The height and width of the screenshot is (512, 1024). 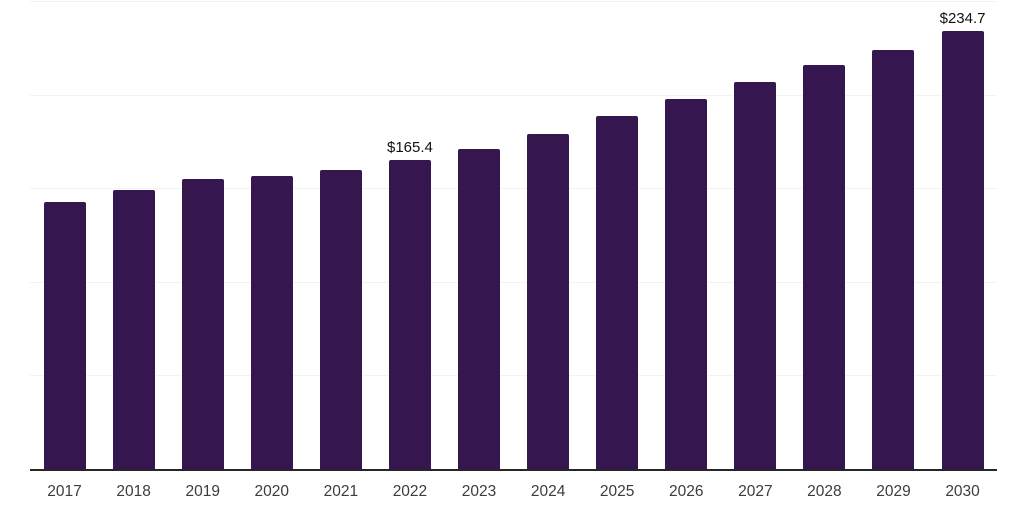 What do you see at coordinates (548, 301) in the screenshot?
I see `bar-2024` at bounding box center [548, 301].